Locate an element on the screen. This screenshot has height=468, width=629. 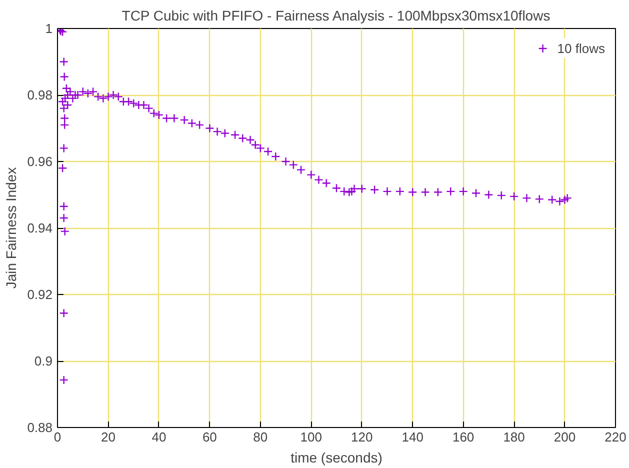
x-tick-label: 40 is located at coordinates (159, 437).